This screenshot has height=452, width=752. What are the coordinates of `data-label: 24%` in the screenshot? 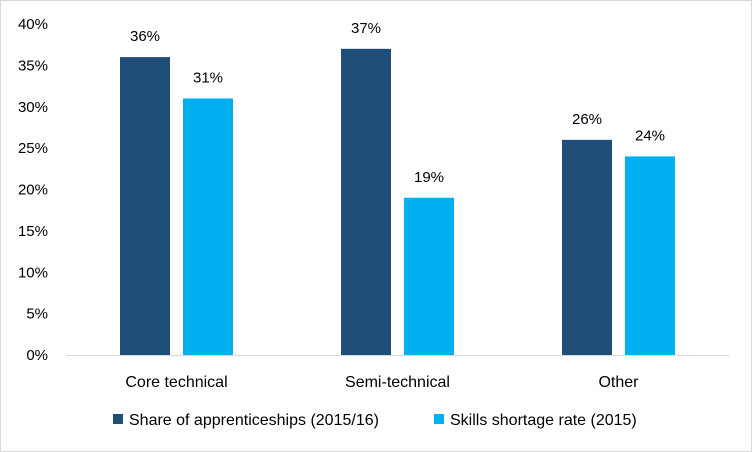 It's located at (650, 135).